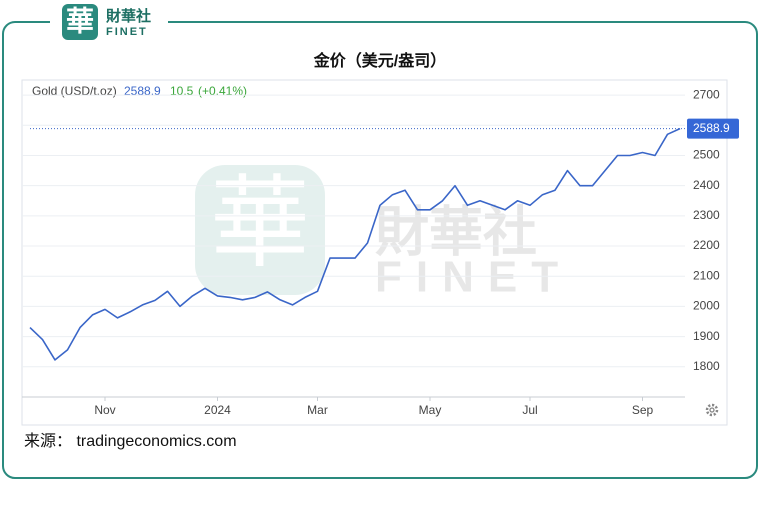  What do you see at coordinates (379, 60) in the screenshot?
I see `chart-title: 金价（美元/盎司）` at bounding box center [379, 60].